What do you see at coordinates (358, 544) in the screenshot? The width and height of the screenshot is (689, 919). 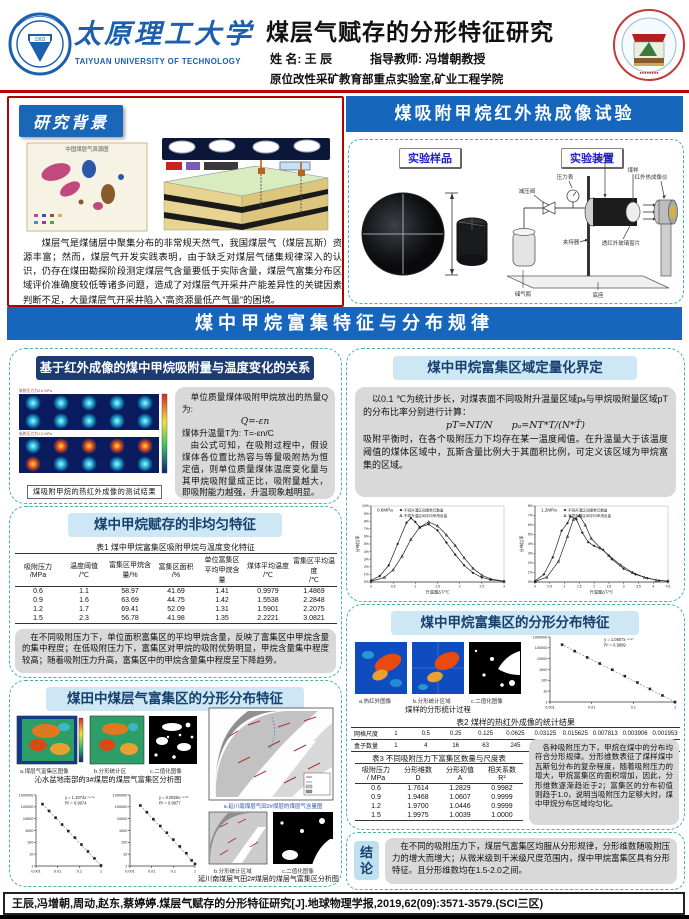 I see `svg-text: 分布比率` at bounding box center [358, 544].